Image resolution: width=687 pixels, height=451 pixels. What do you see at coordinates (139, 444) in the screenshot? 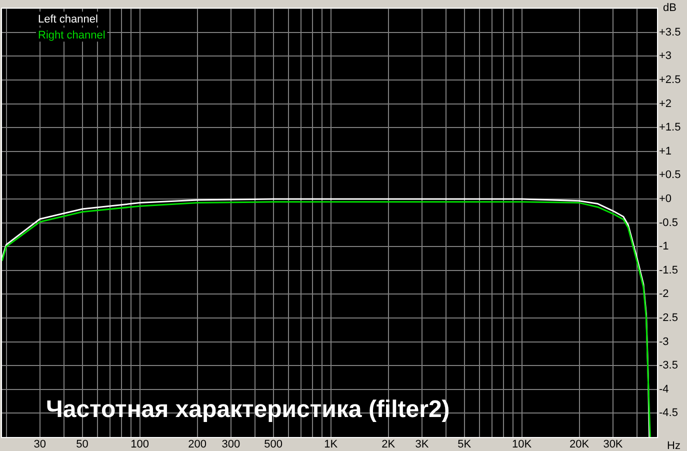
I see `x-tick-label: 100` at bounding box center [139, 444].